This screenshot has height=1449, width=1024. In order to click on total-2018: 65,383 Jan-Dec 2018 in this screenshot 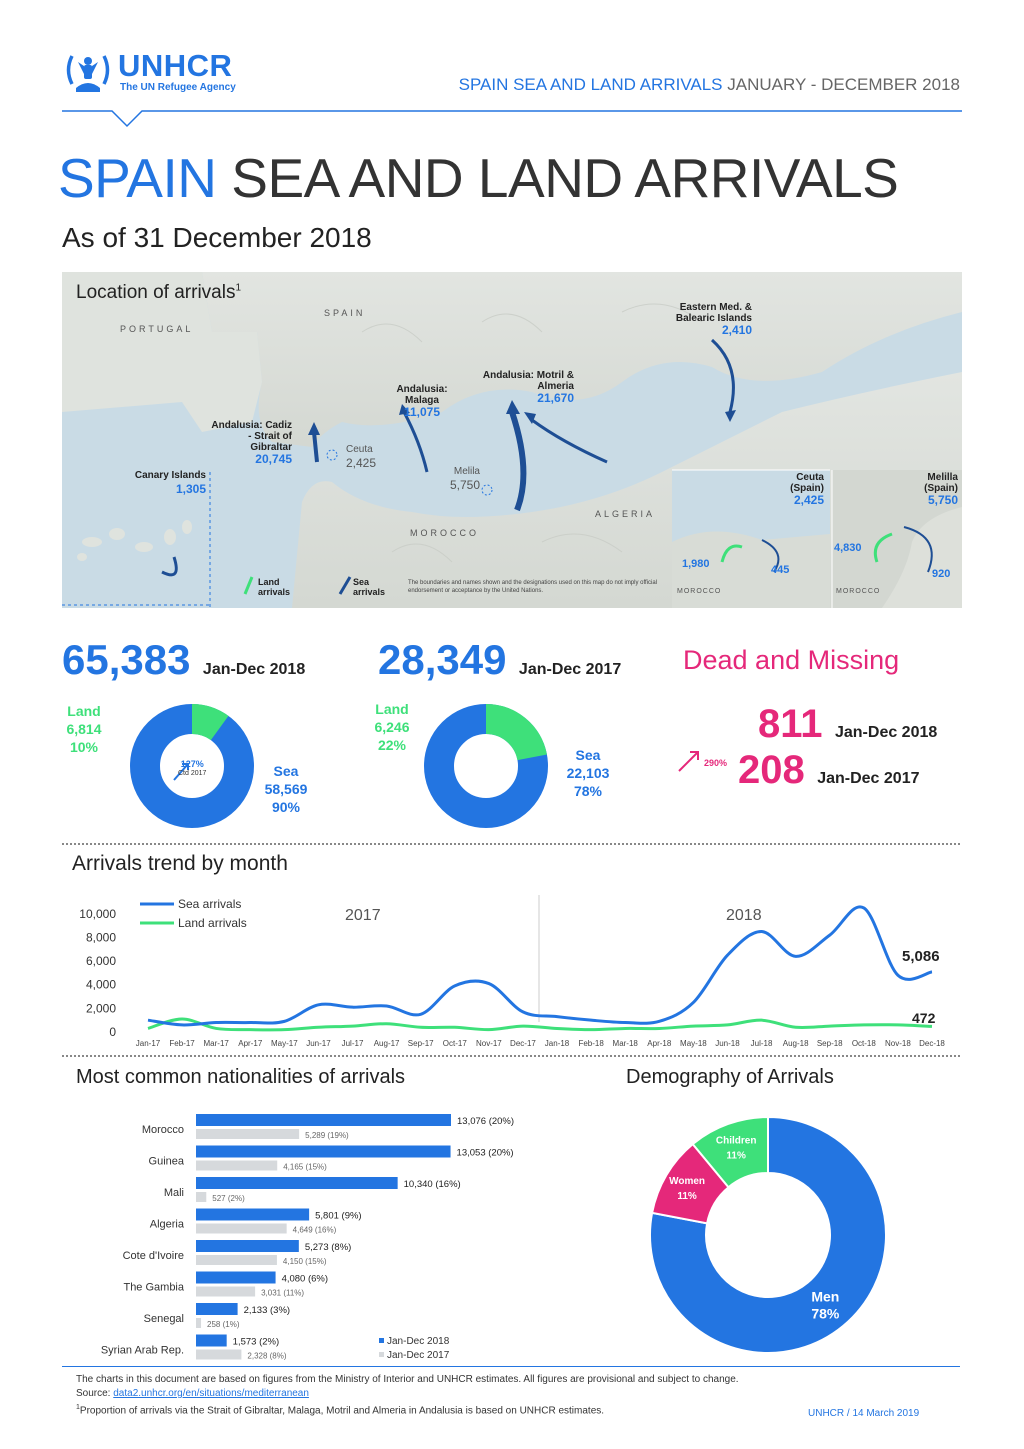, I will do `click(183, 660)`.